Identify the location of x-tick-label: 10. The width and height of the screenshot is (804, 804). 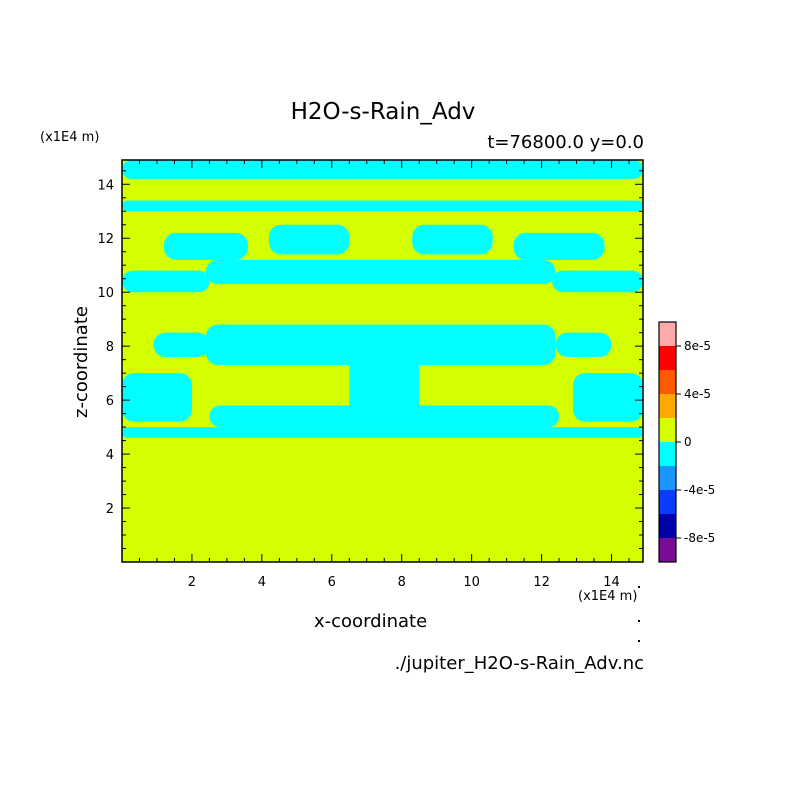
(471, 582).